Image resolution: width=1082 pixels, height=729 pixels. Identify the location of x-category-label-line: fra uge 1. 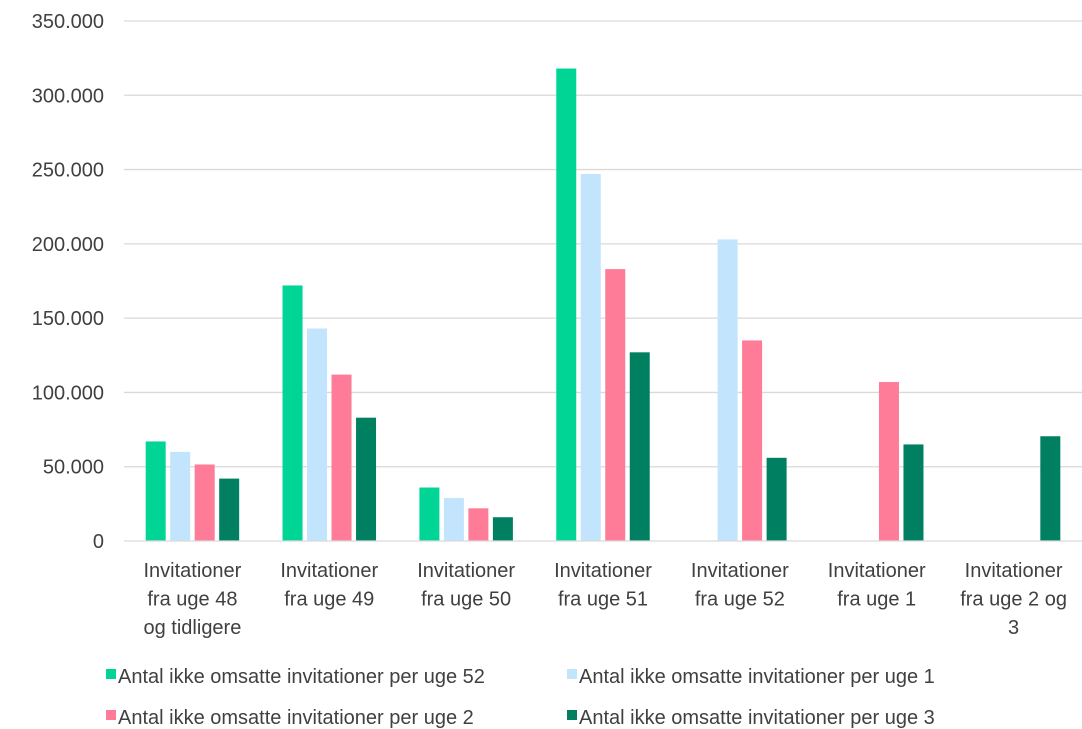
(876, 600).